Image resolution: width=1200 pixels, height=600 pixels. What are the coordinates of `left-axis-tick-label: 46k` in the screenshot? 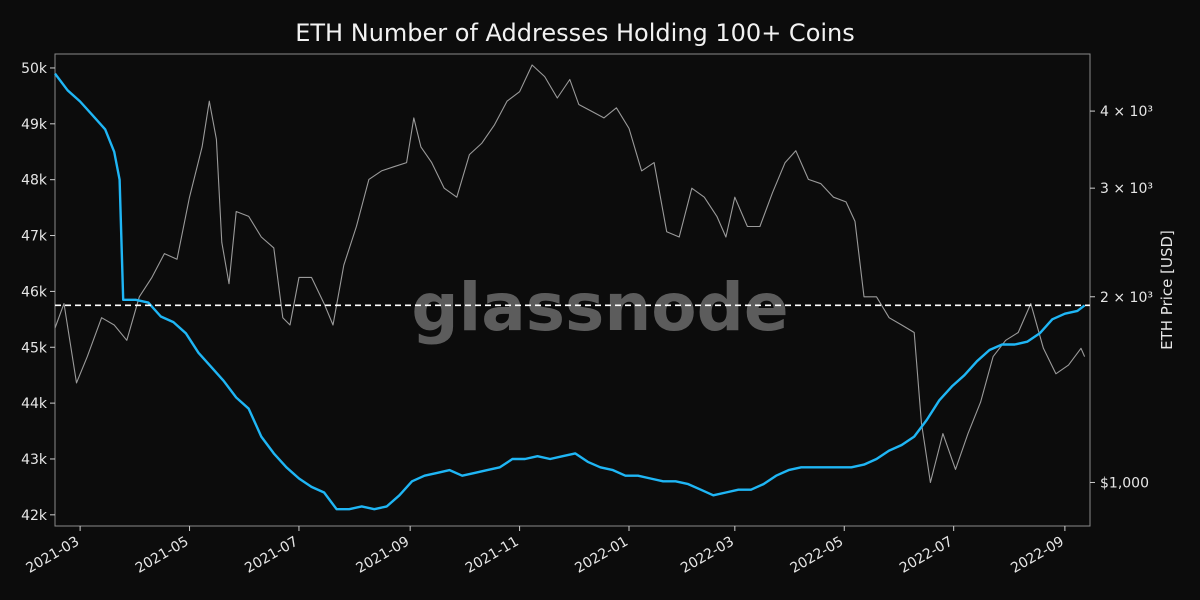 It's located at (34, 292).